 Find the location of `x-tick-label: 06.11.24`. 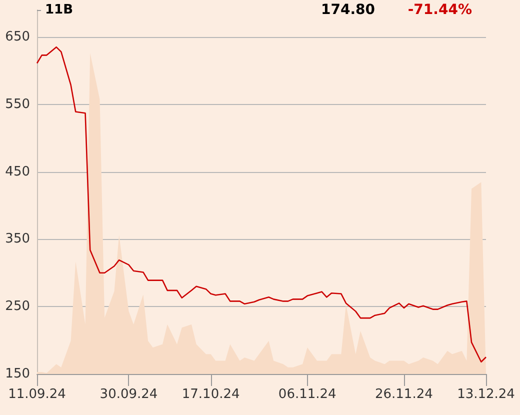

x-tick-label: 06.11.24 is located at coordinates (307, 394).